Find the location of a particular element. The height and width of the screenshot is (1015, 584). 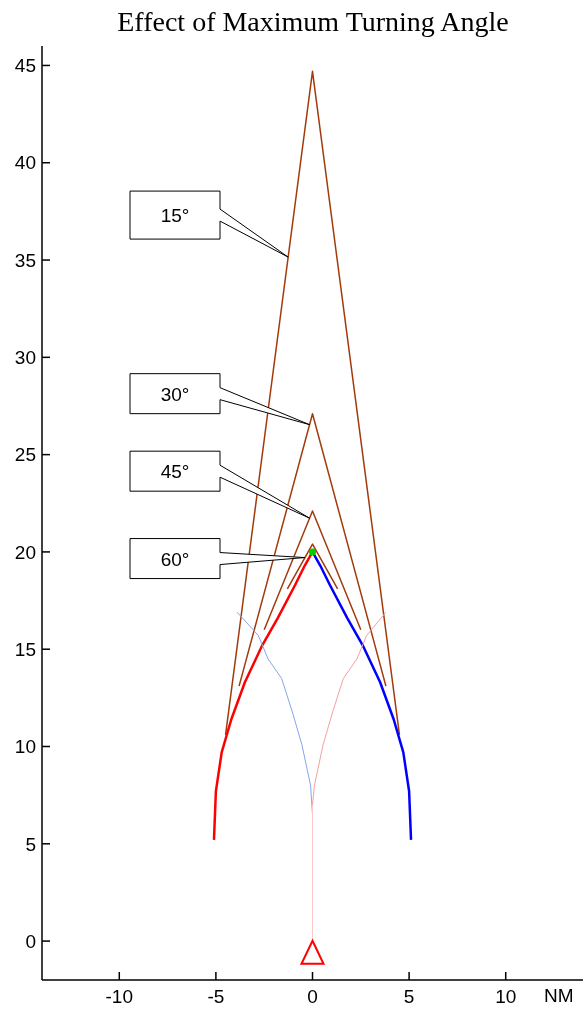

annotation: 30° is located at coordinates (175, 394).